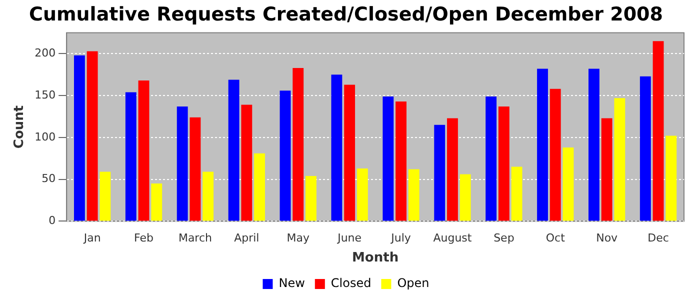  What do you see at coordinates (401, 238) in the screenshot?
I see `x-tick-label: July` at bounding box center [401, 238].